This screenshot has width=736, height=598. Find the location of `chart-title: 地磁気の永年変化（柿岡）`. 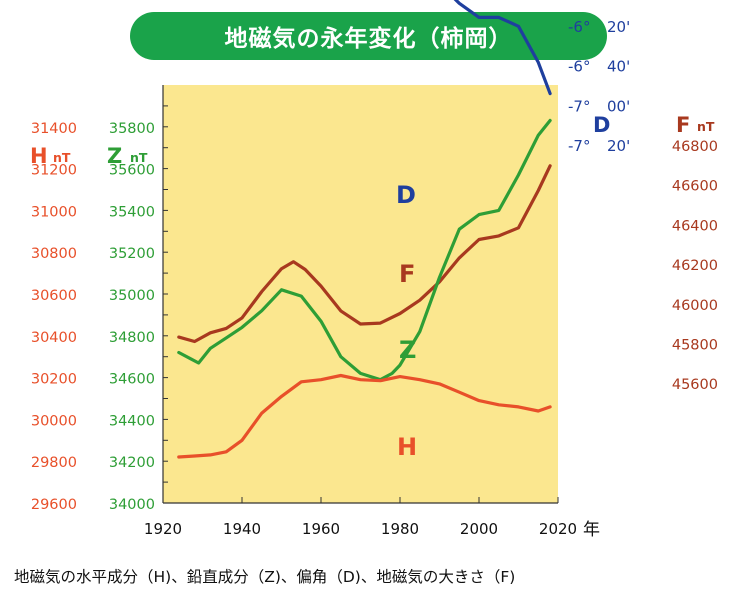

chart-title: 地磁気の永年変化（柿岡） is located at coordinates (368, 39).